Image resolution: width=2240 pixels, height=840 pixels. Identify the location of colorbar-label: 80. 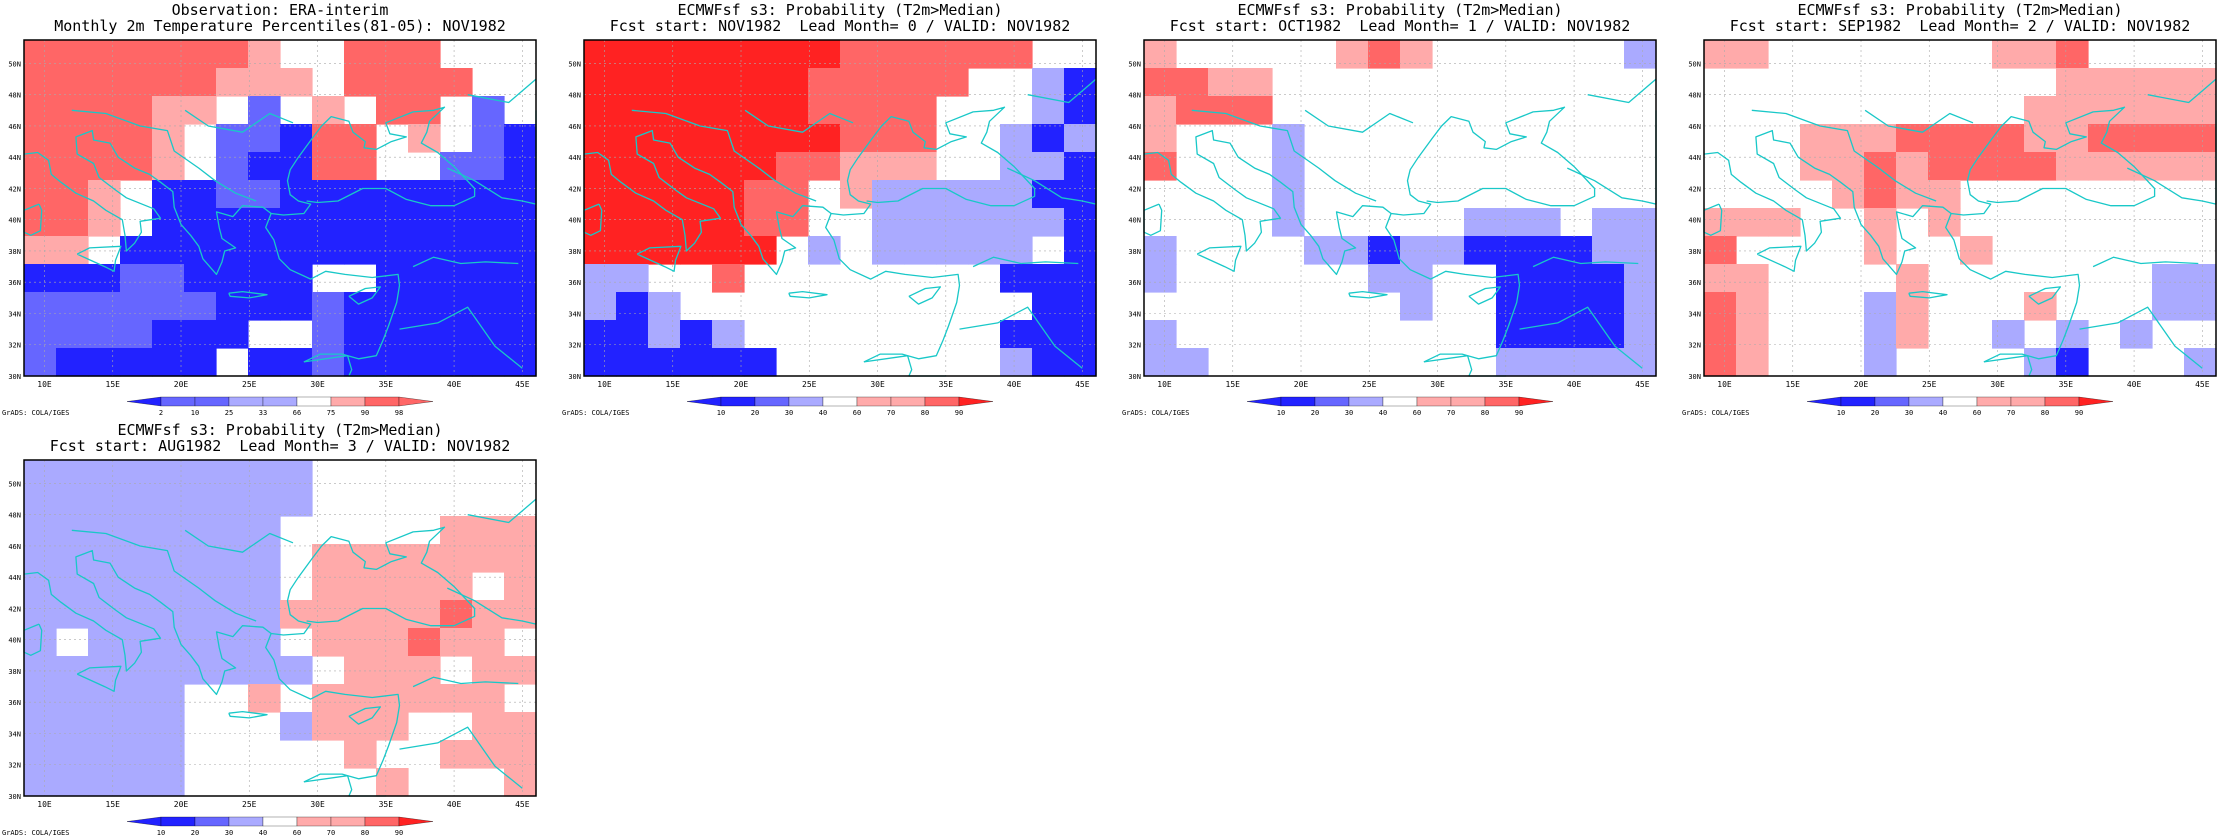
(2045, 413).